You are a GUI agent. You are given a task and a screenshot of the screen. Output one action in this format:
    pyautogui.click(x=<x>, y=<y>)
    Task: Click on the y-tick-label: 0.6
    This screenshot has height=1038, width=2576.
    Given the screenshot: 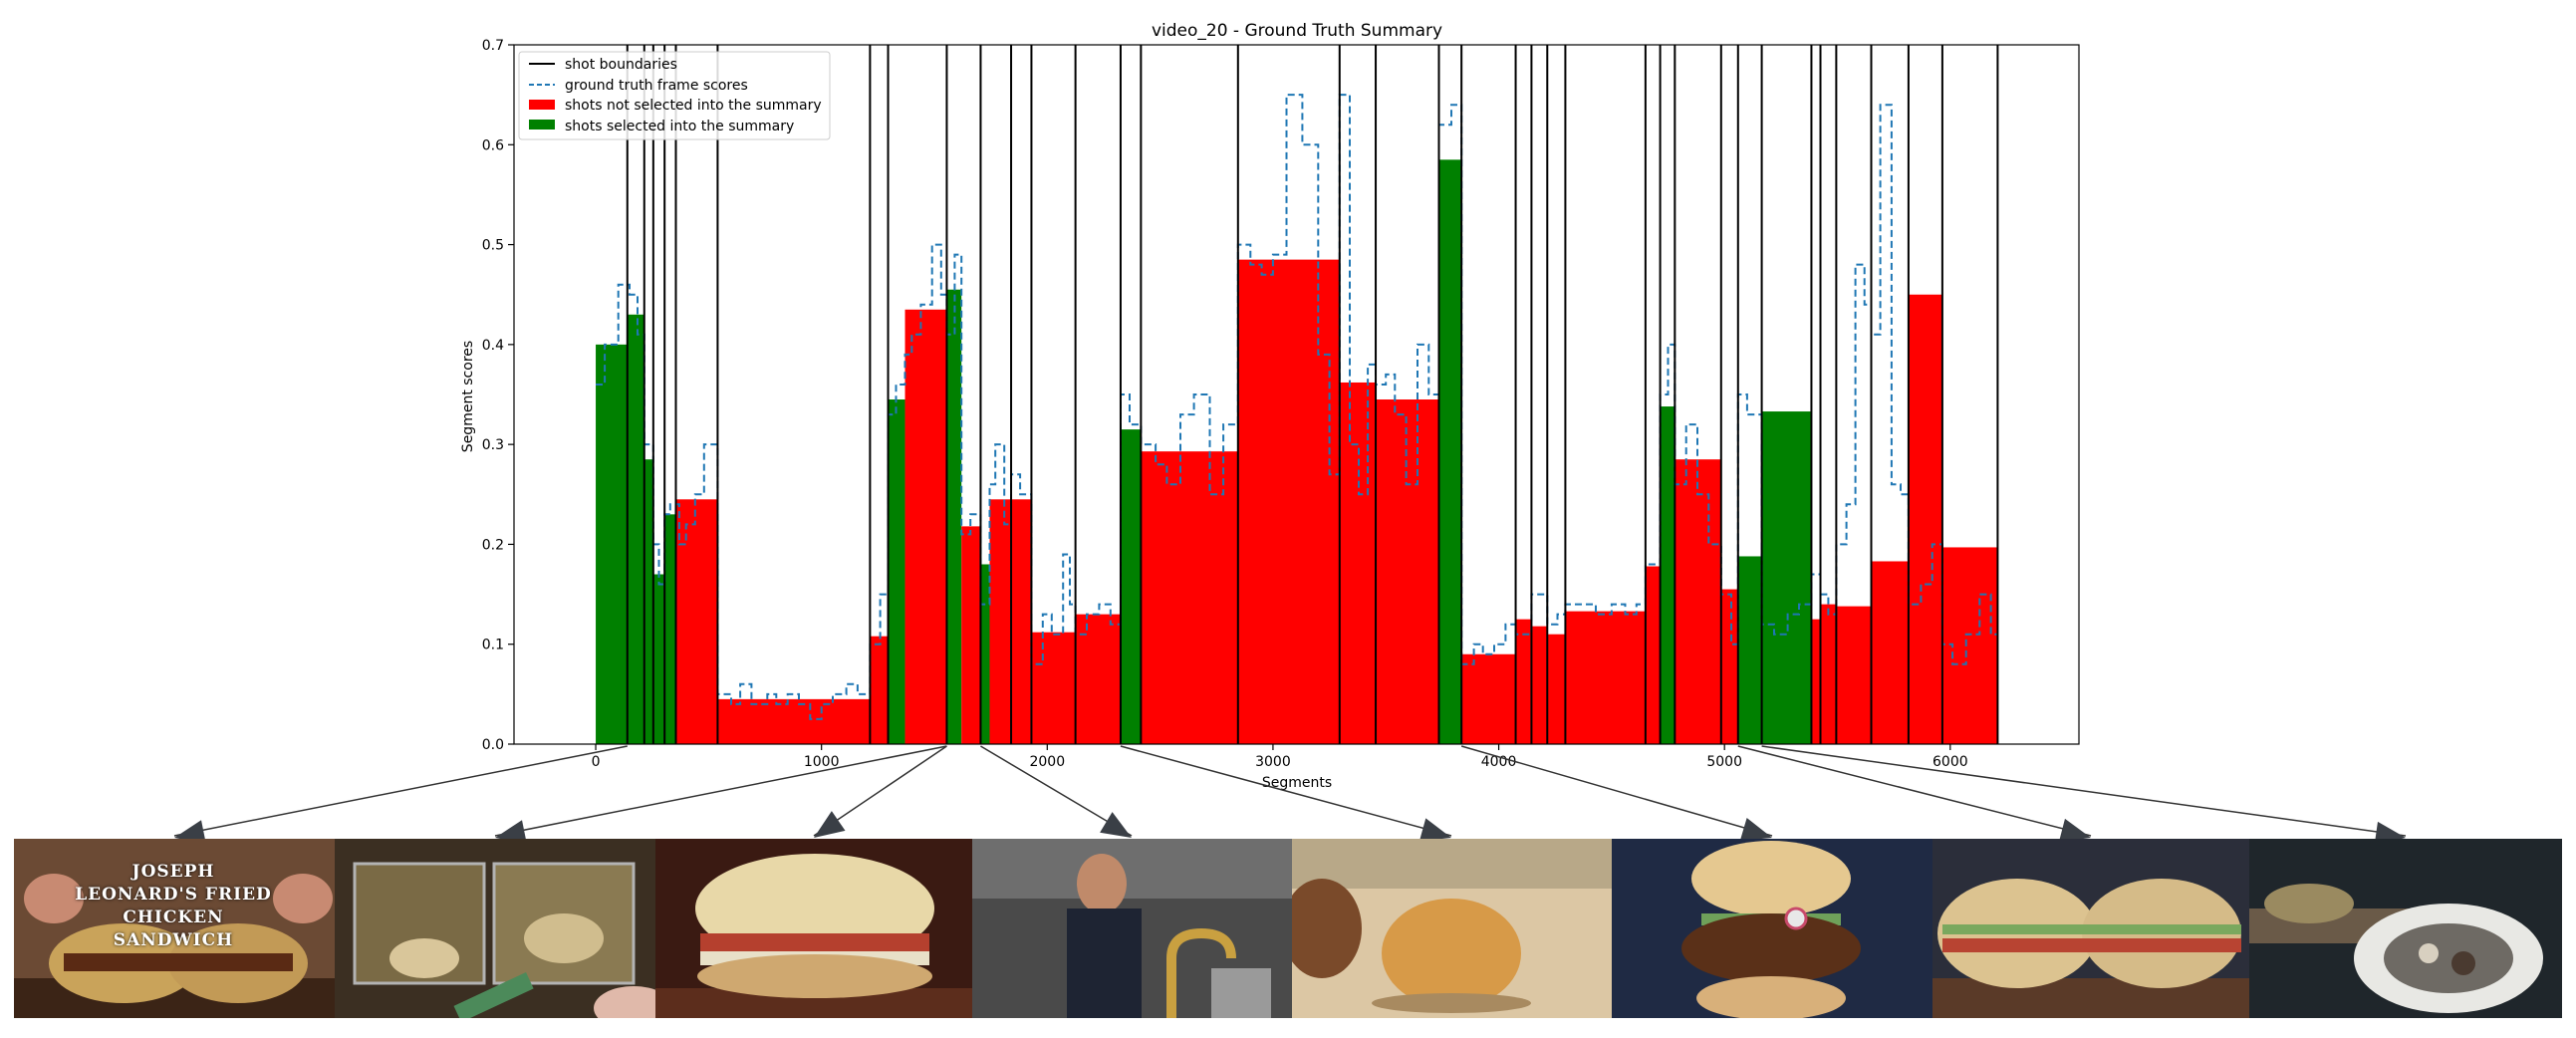 What is the action you would take?
    pyautogui.click(x=493, y=145)
    